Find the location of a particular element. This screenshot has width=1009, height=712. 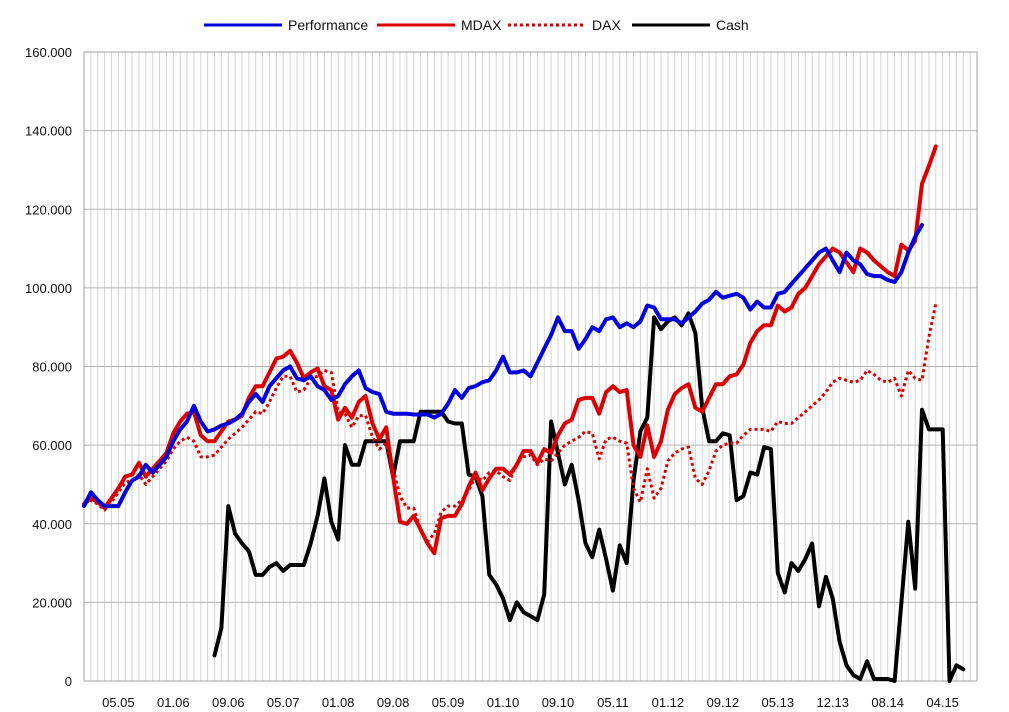

y-tick-label: 80.000 is located at coordinates (52, 367).